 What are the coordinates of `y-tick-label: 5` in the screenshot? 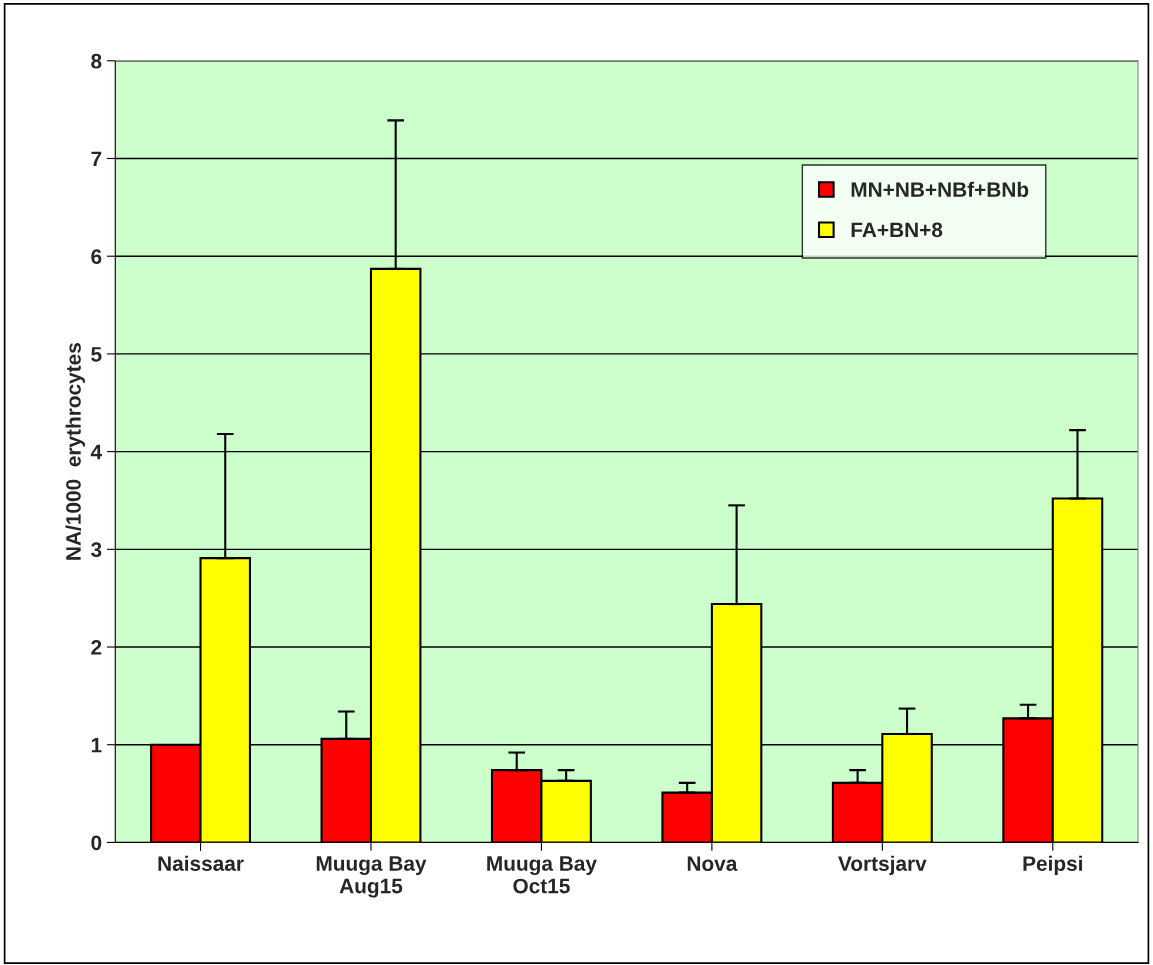 It's located at (96, 354).